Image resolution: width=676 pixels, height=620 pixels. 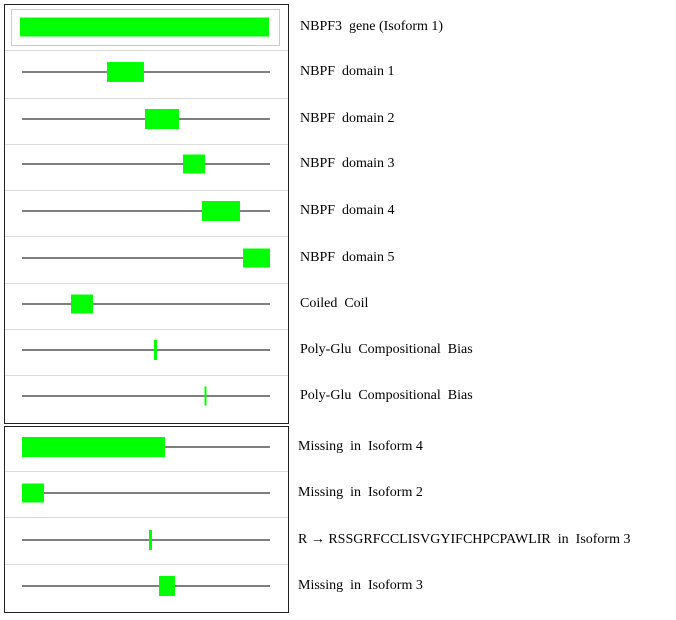 I want to click on panel-frame, so click(x=146, y=519).